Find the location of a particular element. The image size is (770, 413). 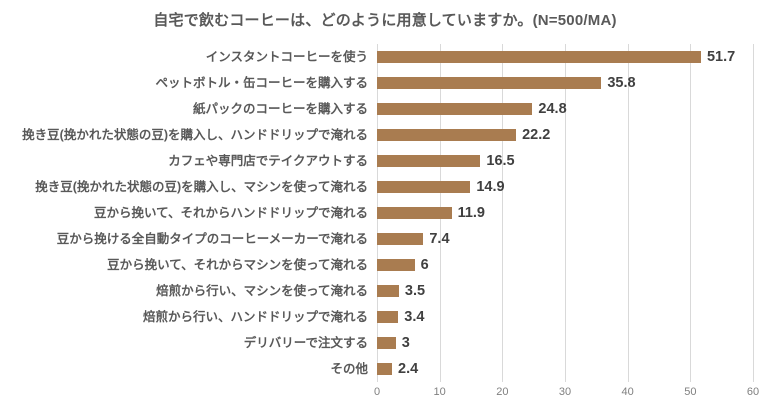

x-tick-label: 40 is located at coordinates (627, 392).